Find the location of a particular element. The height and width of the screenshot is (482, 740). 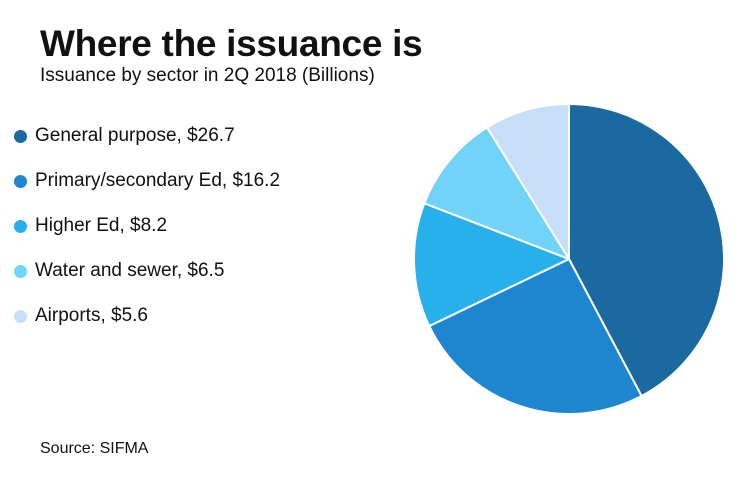

chart-subtitle: Issuance by sector in 2Q 2018 (Billions) is located at coordinates (207, 75).